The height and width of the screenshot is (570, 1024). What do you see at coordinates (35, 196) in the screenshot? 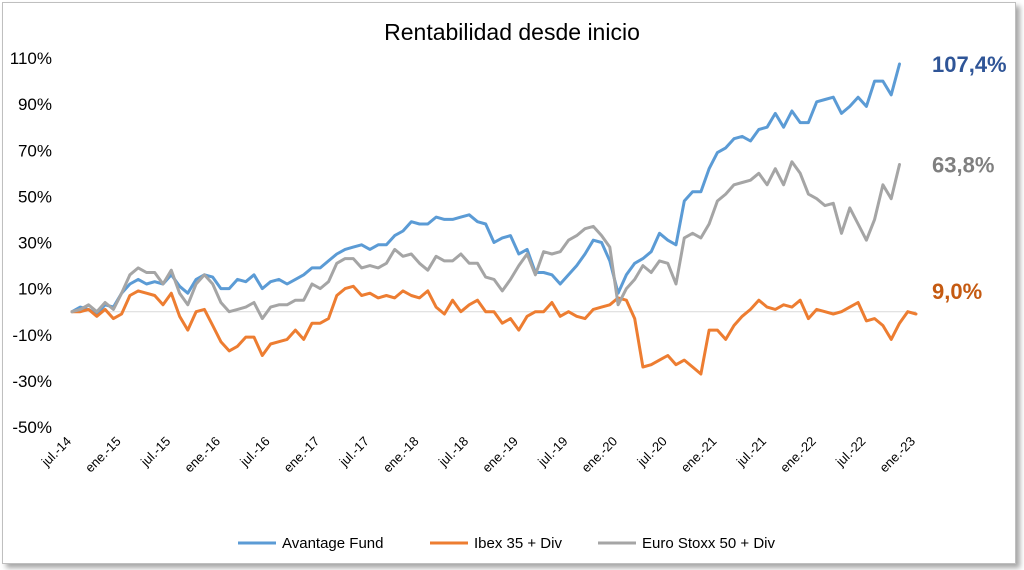
I see `y-tick-label: 50%` at bounding box center [35, 196].